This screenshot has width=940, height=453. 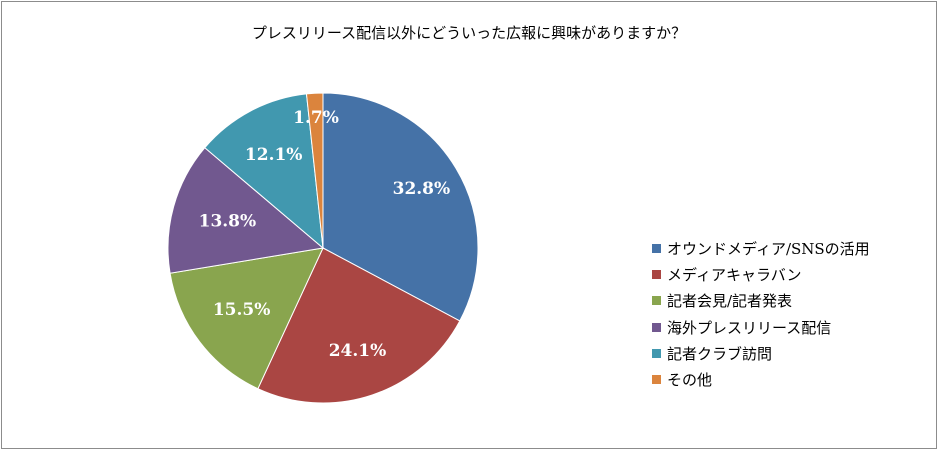 What do you see at coordinates (720, 353) in the screenshot?
I see `legend-label: 記者クラブ訪問` at bounding box center [720, 353].